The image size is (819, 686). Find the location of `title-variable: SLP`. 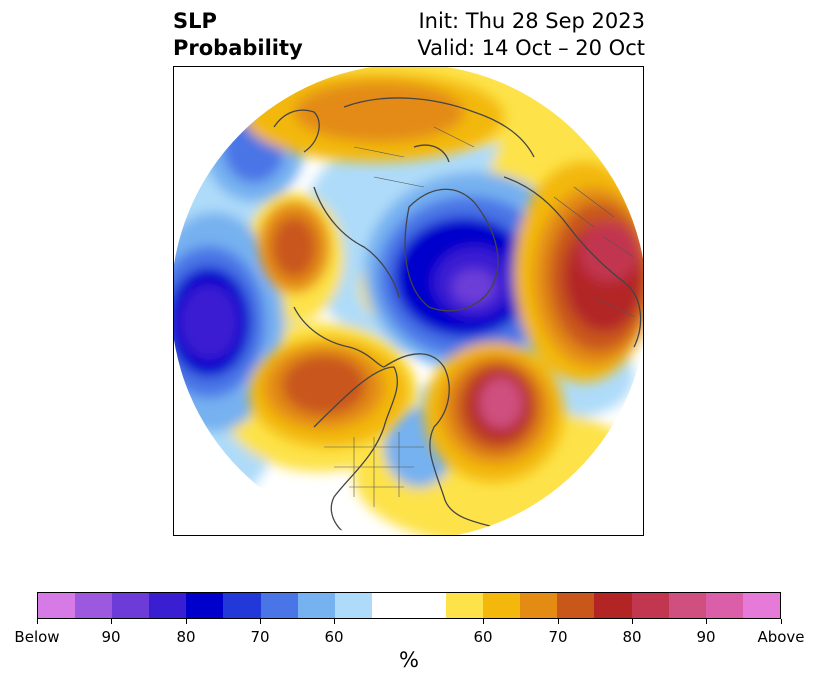

title-variable: SLP is located at coordinates (195, 21).